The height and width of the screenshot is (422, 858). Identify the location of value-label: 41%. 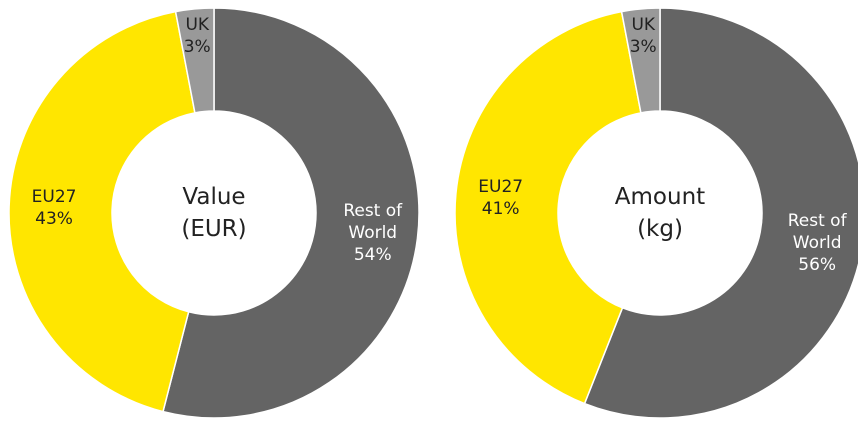
(500, 208).